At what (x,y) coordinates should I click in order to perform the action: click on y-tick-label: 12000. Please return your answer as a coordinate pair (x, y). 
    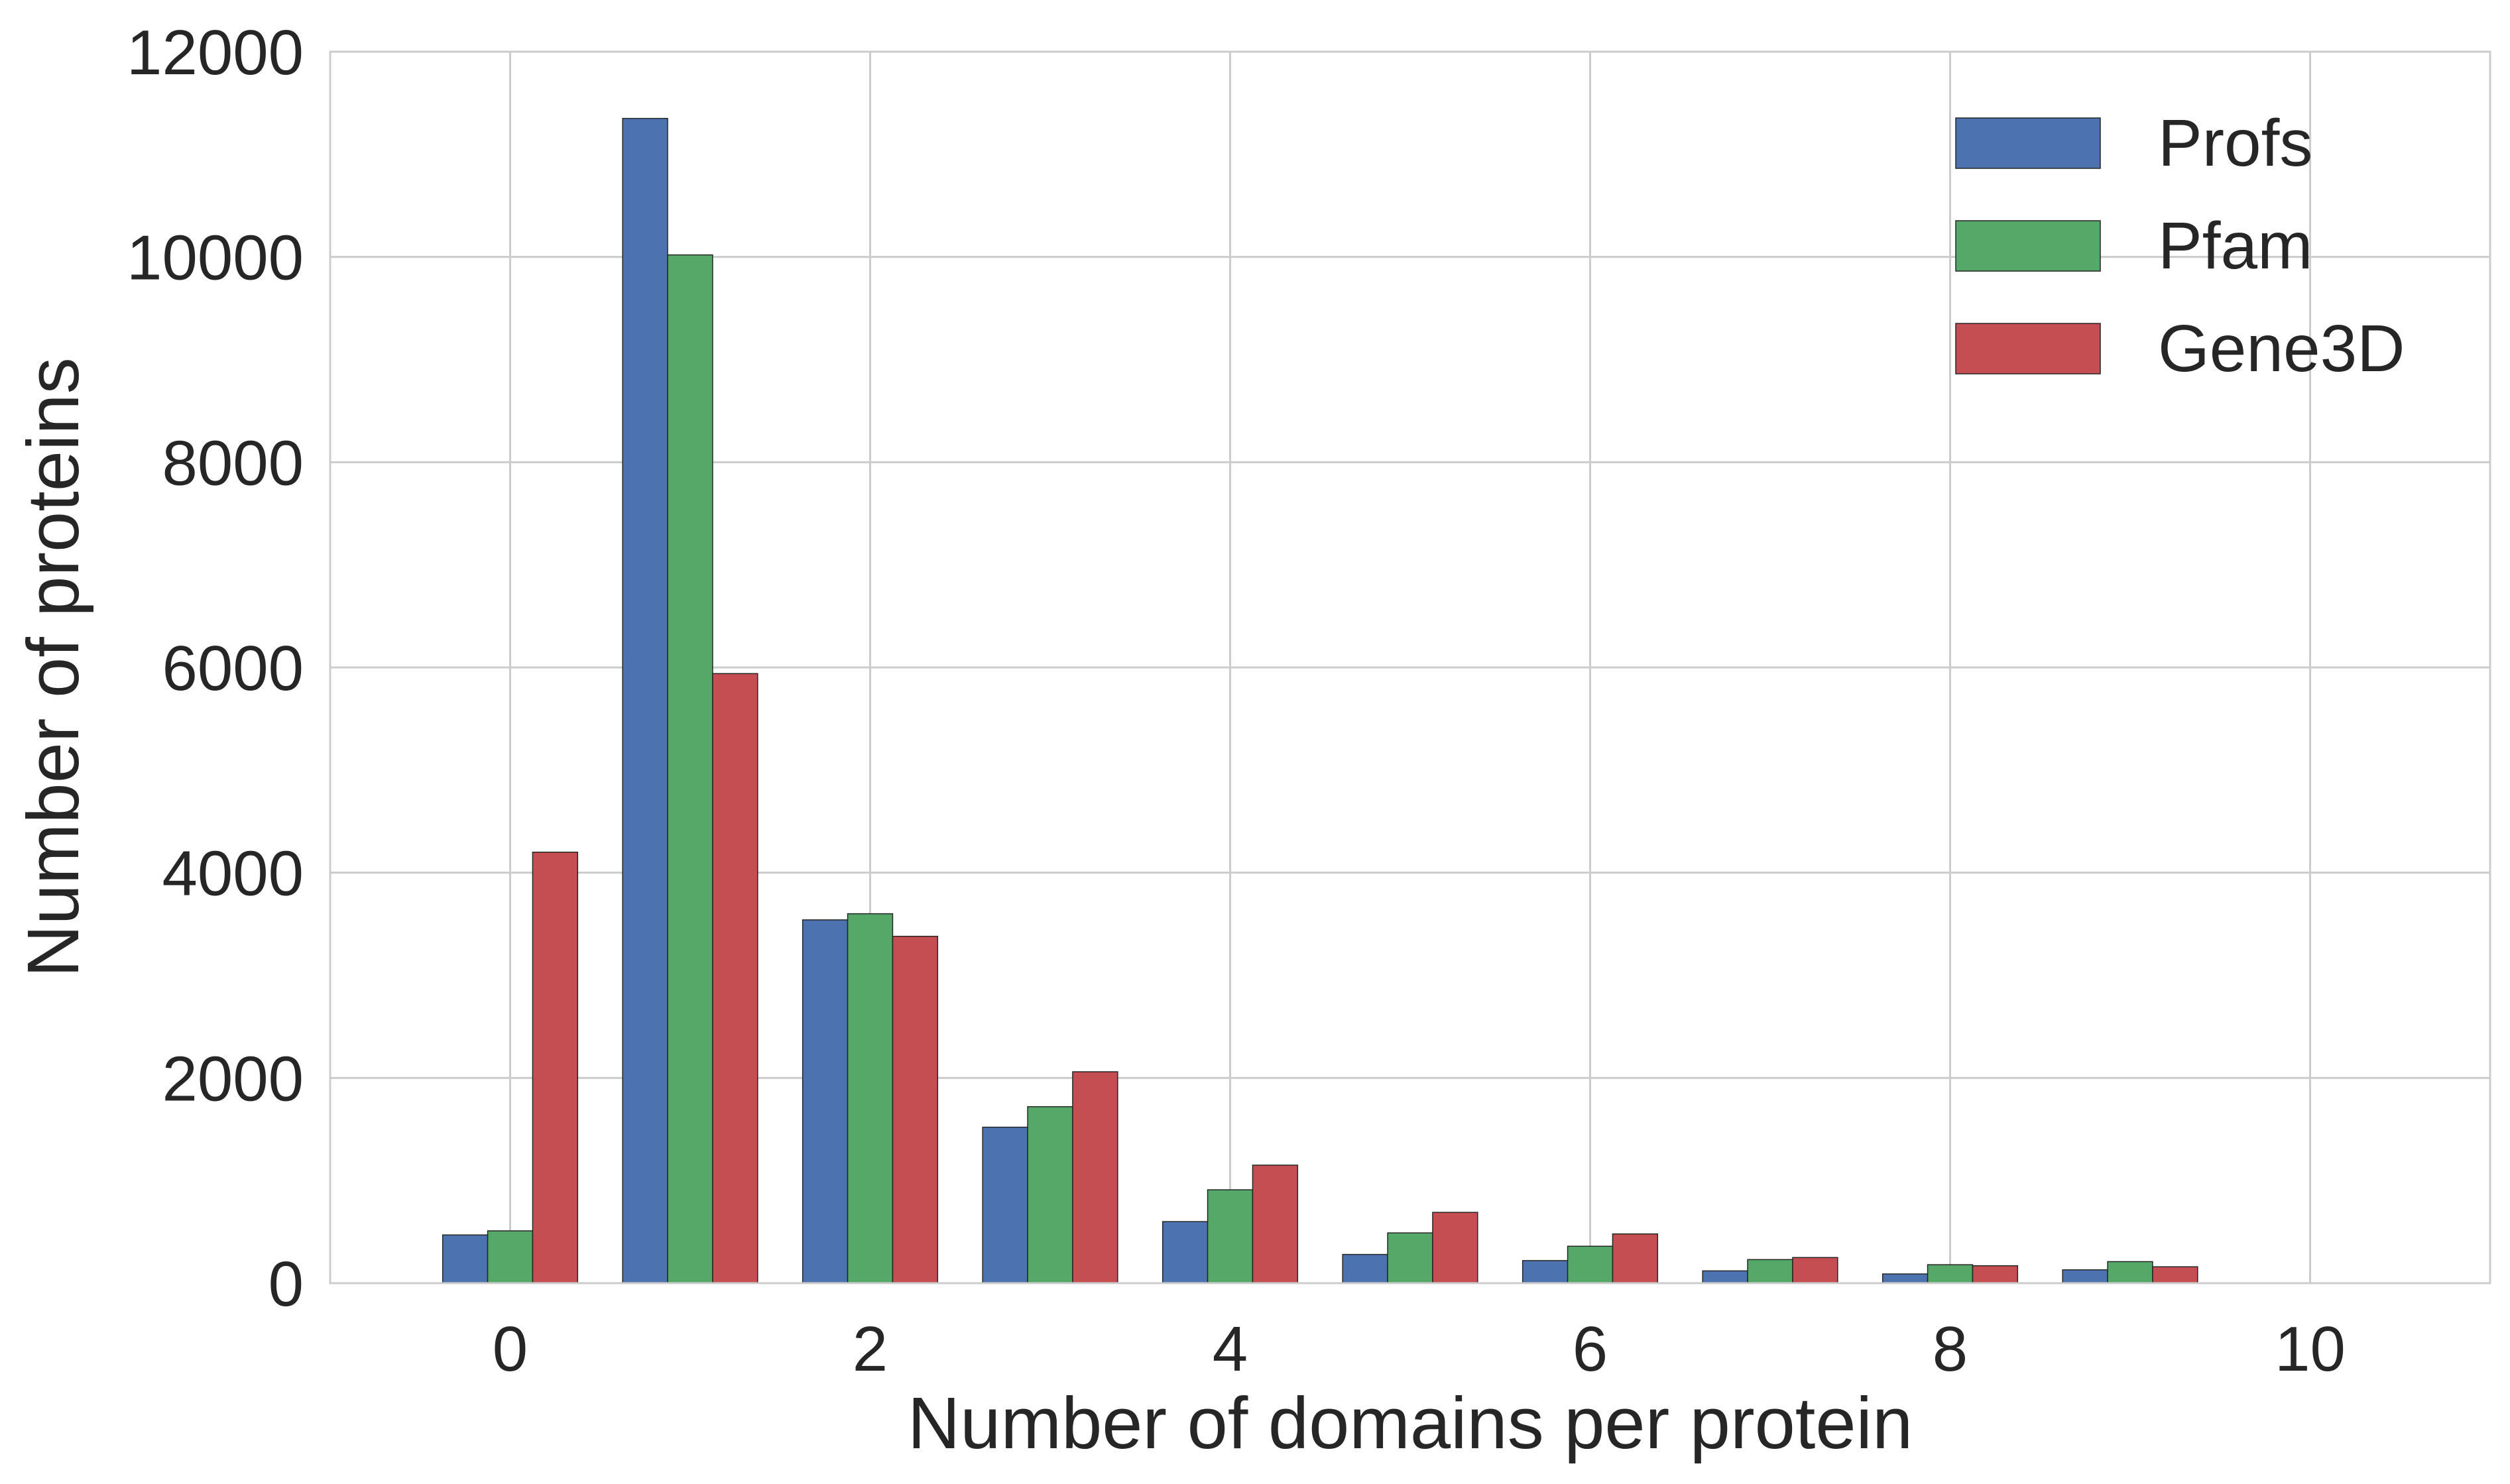
    Looking at the image, I should click on (215, 52).